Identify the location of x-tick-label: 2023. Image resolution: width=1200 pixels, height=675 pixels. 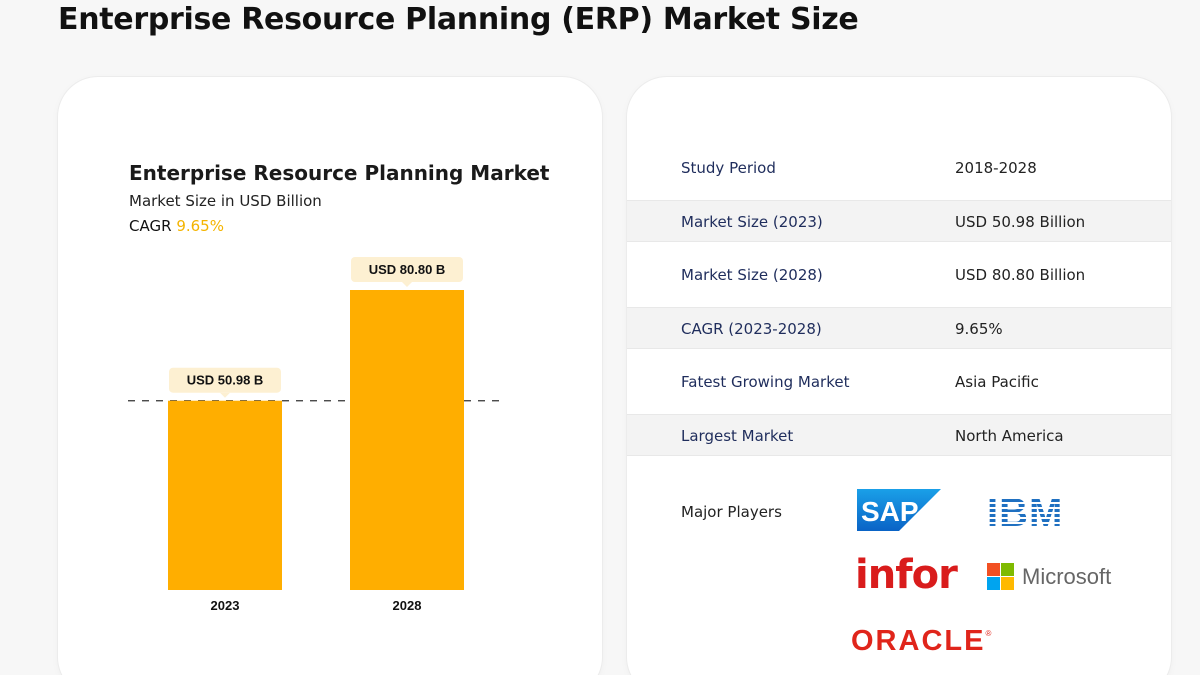
(225, 605).